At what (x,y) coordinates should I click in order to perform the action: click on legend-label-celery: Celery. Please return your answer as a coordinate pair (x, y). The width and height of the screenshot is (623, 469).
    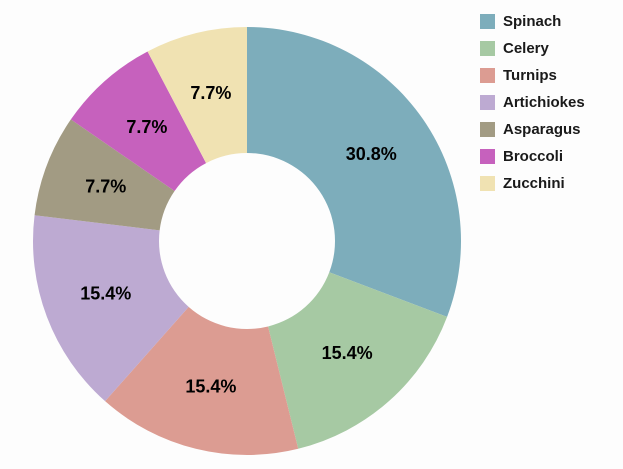
    Looking at the image, I should click on (526, 48).